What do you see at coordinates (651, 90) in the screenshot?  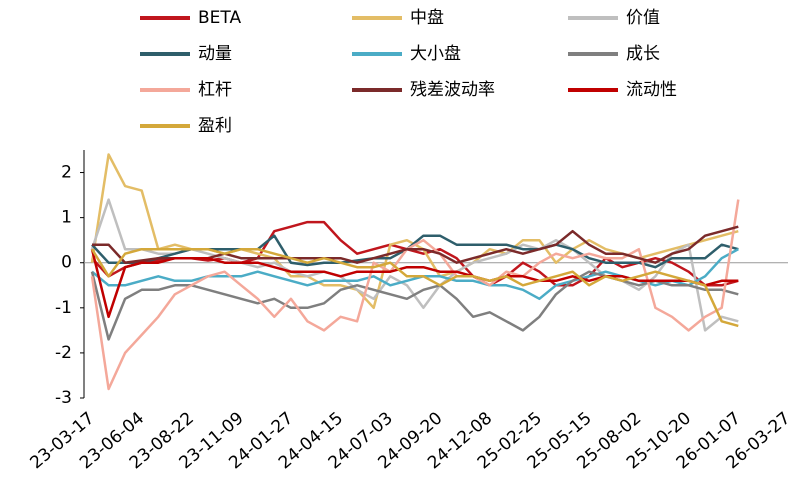 I see `legend-label: 流动性` at bounding box center [651, 90].